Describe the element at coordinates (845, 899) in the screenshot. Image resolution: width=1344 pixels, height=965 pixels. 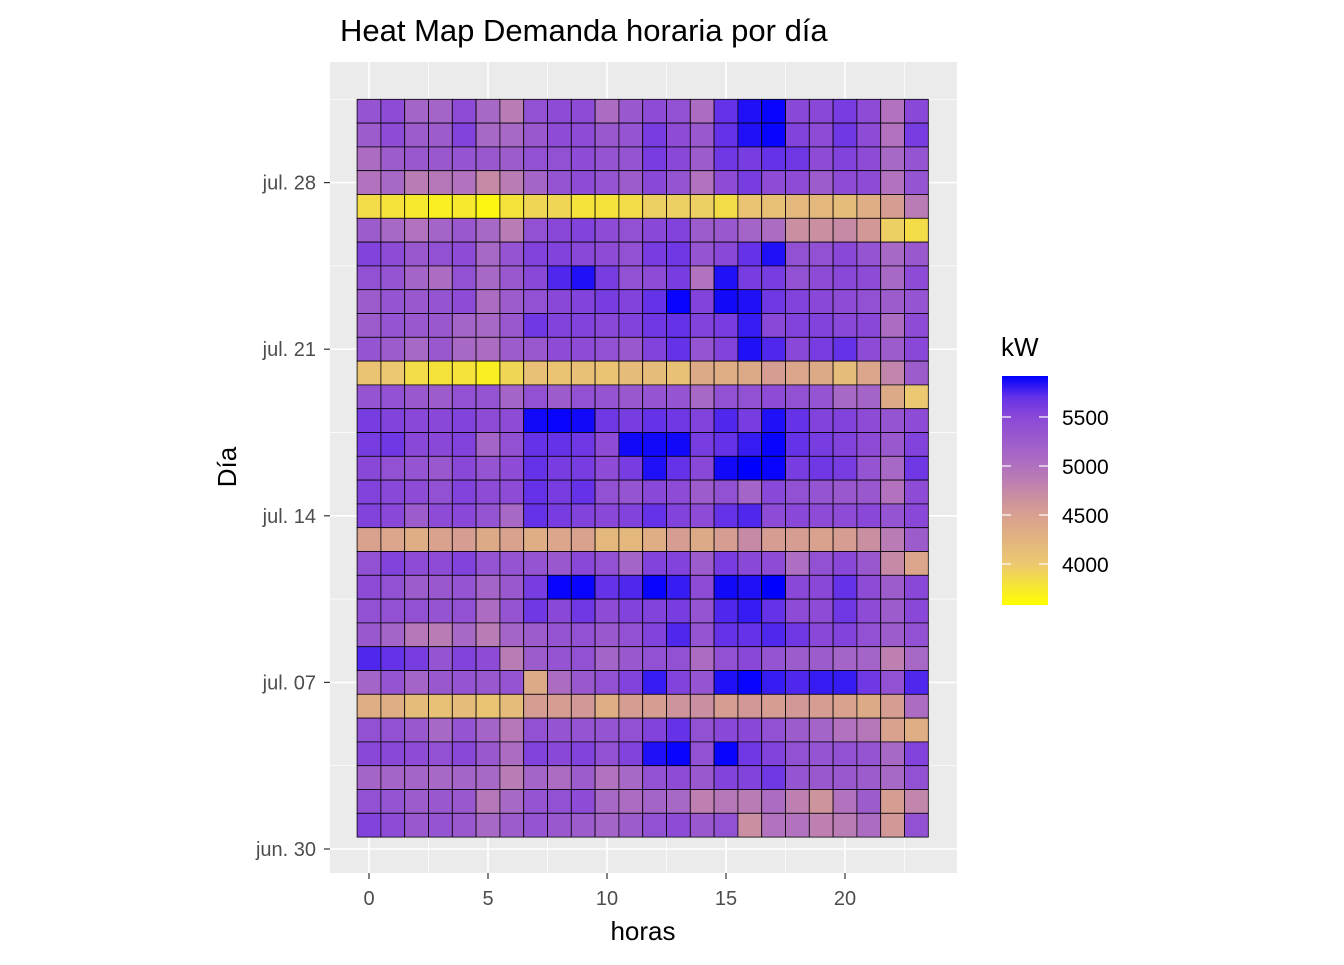
I see `x-tick-label: 20` at that location.